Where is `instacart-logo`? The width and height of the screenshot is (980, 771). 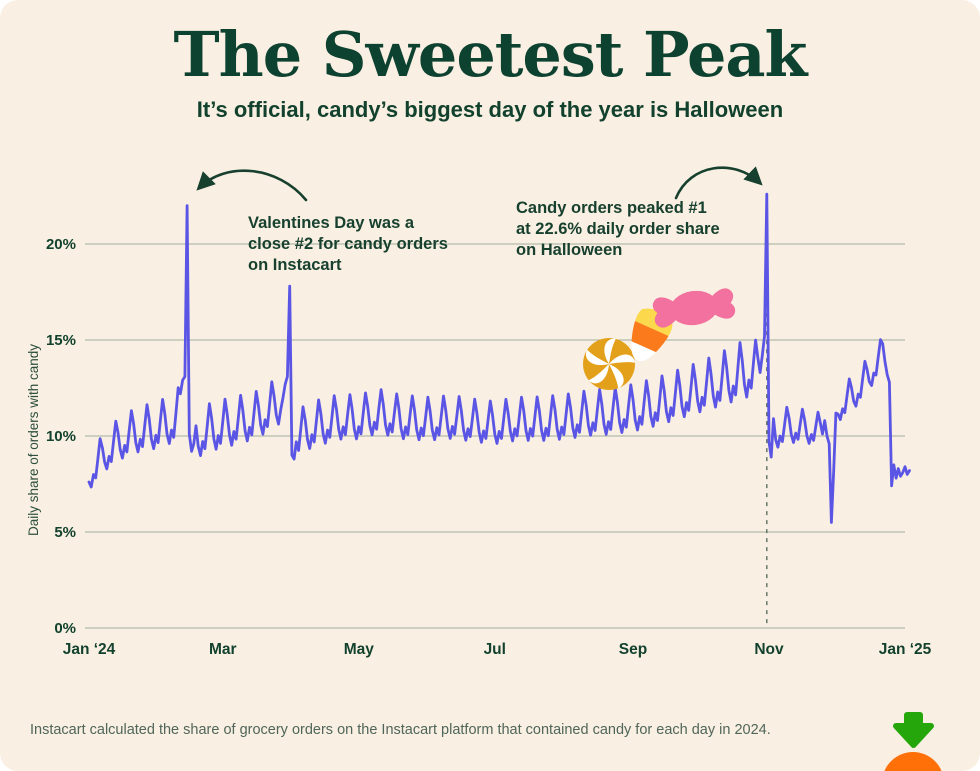 instacart-logo is located at coordinates (913, 741).